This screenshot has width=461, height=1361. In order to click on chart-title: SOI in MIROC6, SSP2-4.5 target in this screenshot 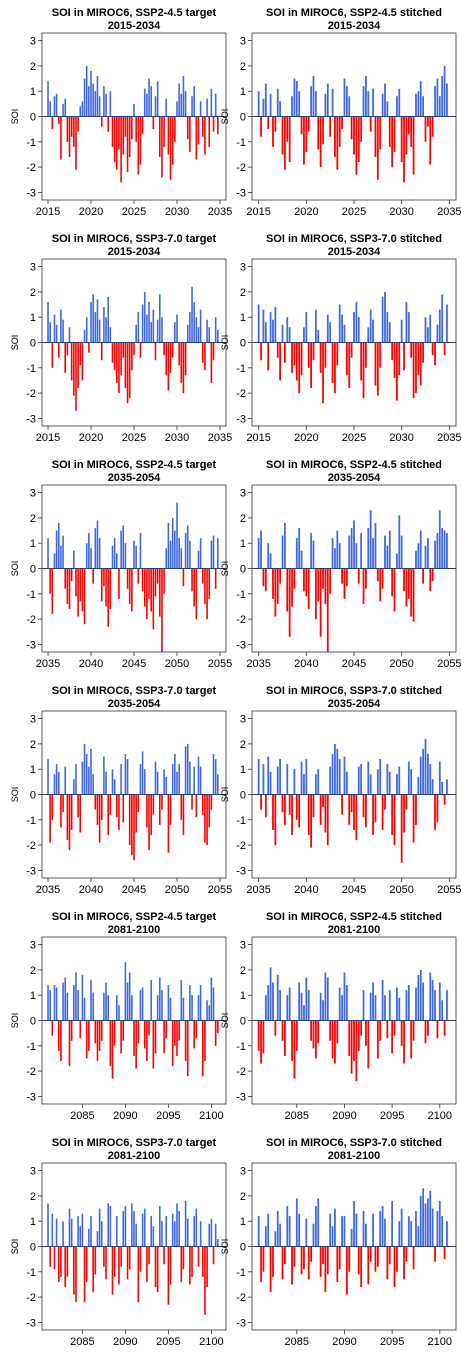, I will do `click(134, 13)`.